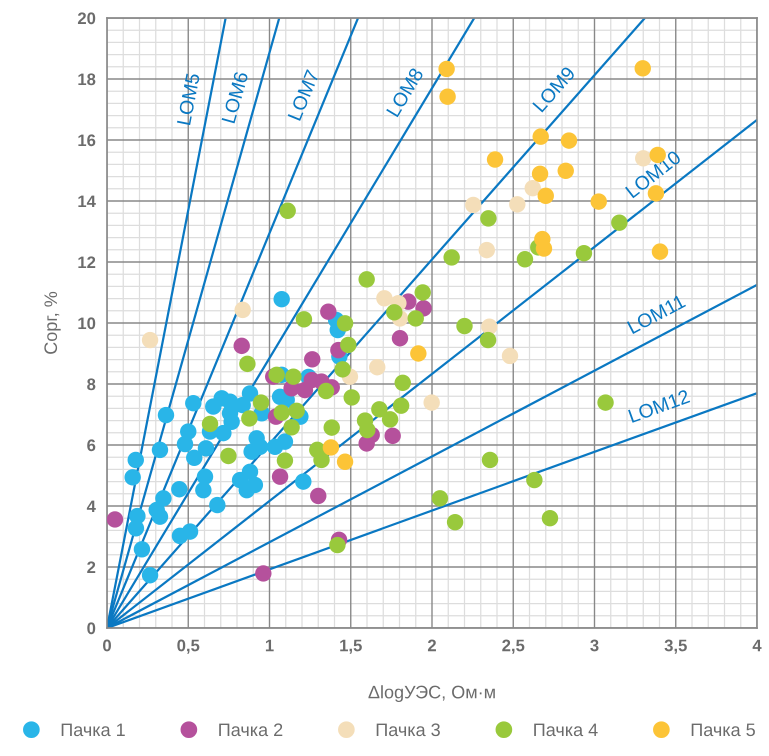  Describe the element at coordinates (250, 729) in the screenshot. I see `legend-label: Пачка 2` at that location.